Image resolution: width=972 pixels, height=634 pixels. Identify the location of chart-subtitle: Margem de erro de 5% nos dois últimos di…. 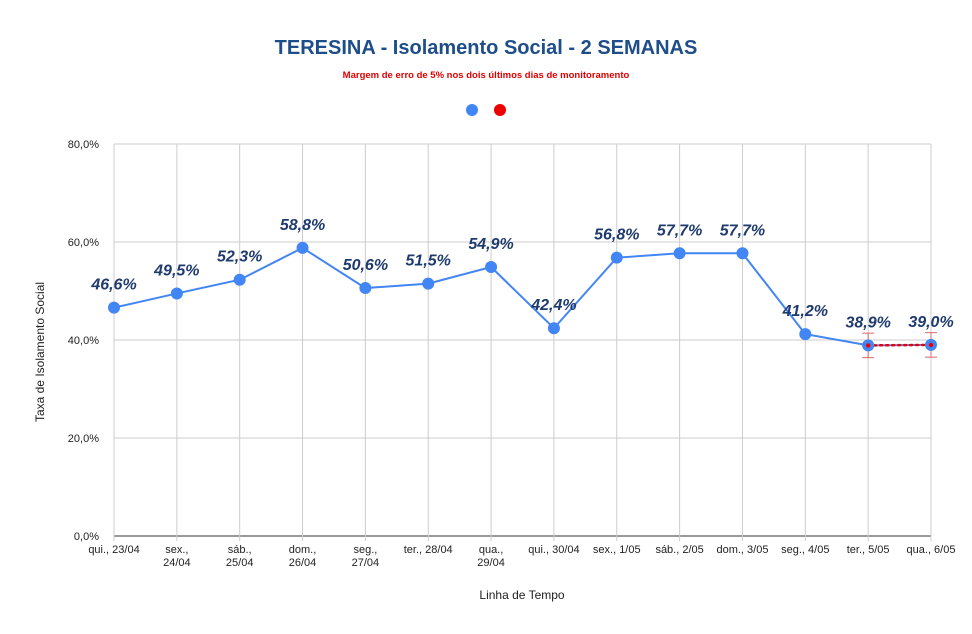
(486, 75).